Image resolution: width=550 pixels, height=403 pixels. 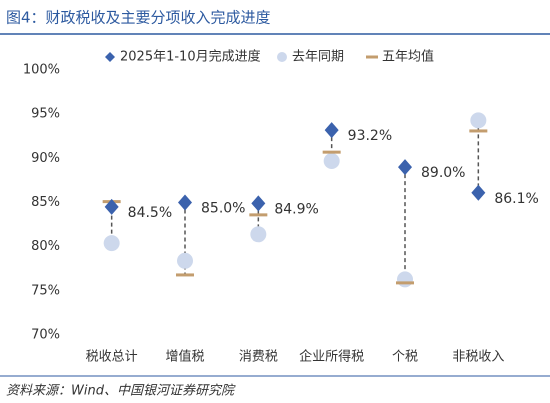 I want to click on value-label: 93.2%, so click(x=370, y=136).